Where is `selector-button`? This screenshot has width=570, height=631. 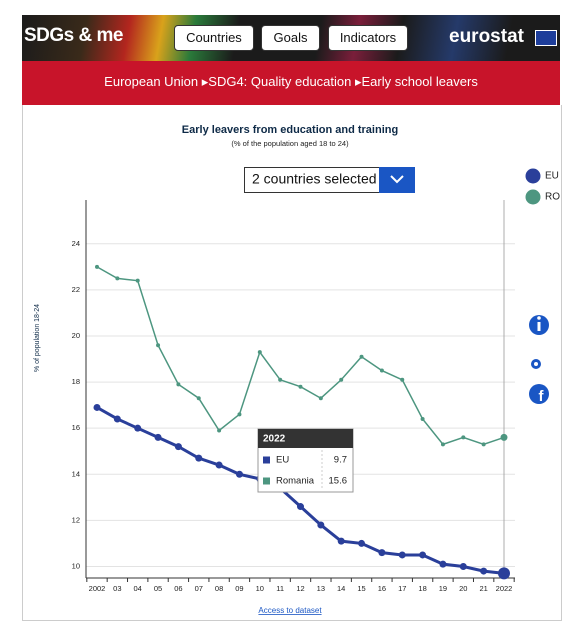 selector-button is located at coordinates (397, 180).